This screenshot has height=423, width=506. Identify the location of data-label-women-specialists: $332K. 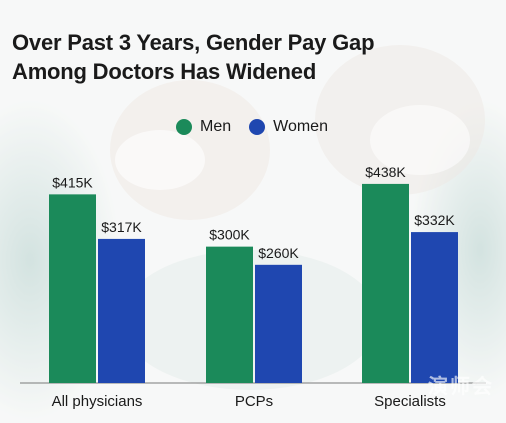
(434, 220).